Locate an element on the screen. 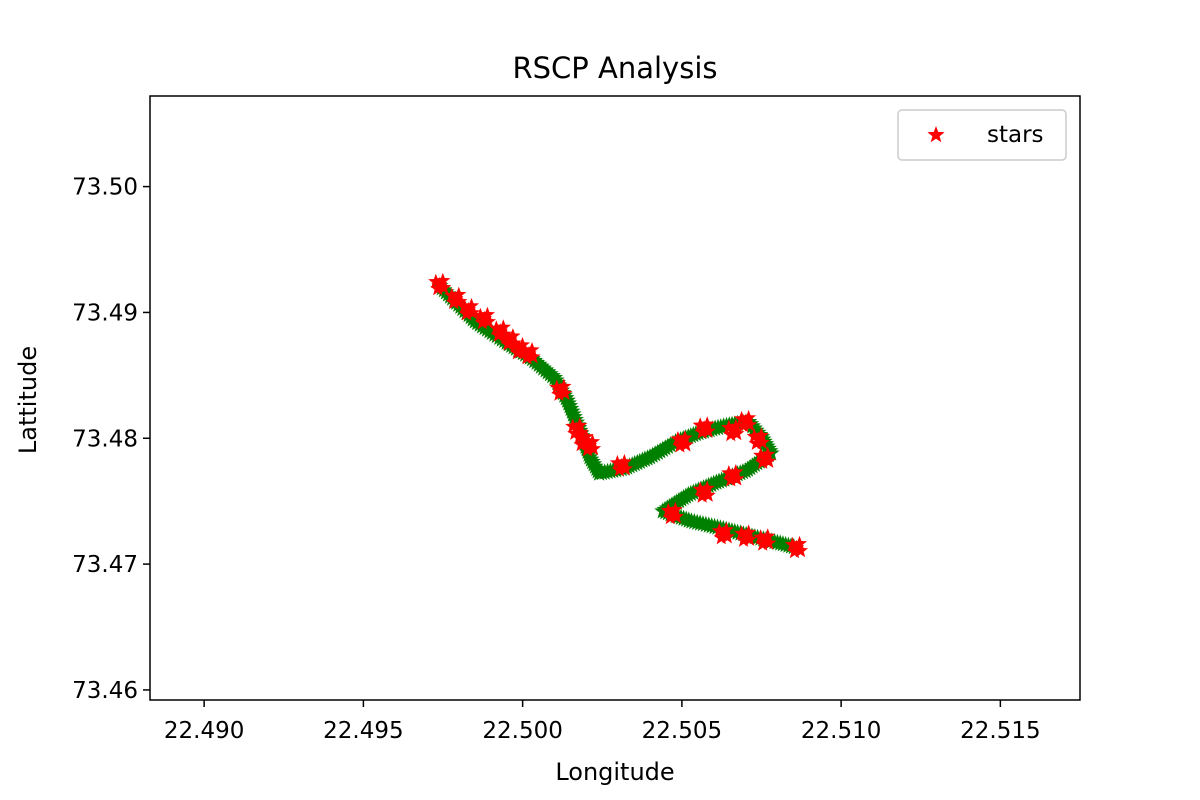  legend-box is located at coordinates (982, 135).